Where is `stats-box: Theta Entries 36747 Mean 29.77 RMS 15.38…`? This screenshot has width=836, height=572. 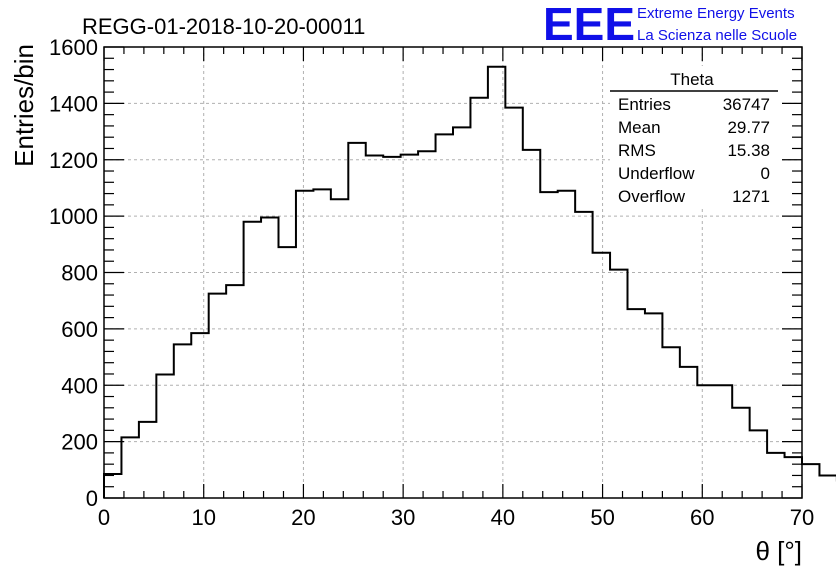
stats-box: Theta Entries 36747 Mean 29.77 RMS 15.38… is located at coordinates (695, 137).